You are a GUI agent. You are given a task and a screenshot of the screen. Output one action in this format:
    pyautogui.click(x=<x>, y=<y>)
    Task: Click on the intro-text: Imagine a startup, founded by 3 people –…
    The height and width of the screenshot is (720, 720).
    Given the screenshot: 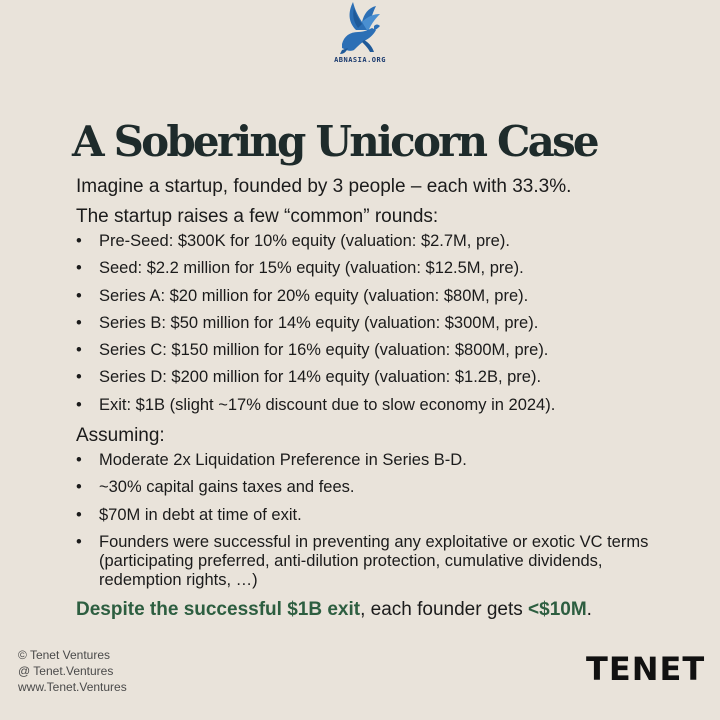 What is the action you would take?
    pyautogui.click(x=324, y=186)
    